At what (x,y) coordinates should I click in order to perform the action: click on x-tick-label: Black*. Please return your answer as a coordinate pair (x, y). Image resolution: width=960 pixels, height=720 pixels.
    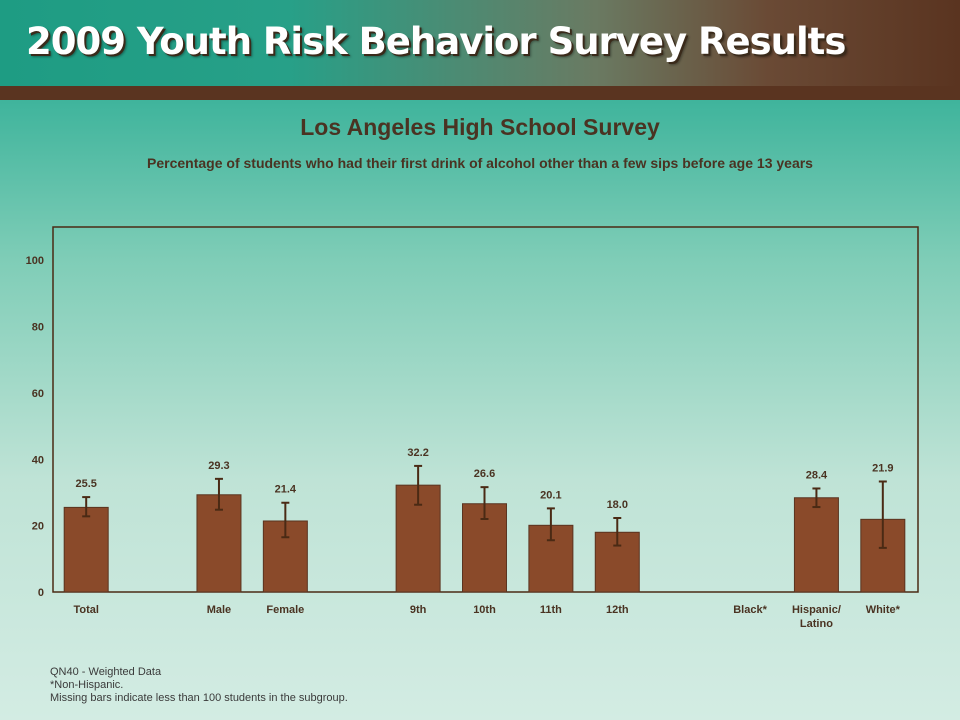
    Looking at the image, I should click on (750, 610).